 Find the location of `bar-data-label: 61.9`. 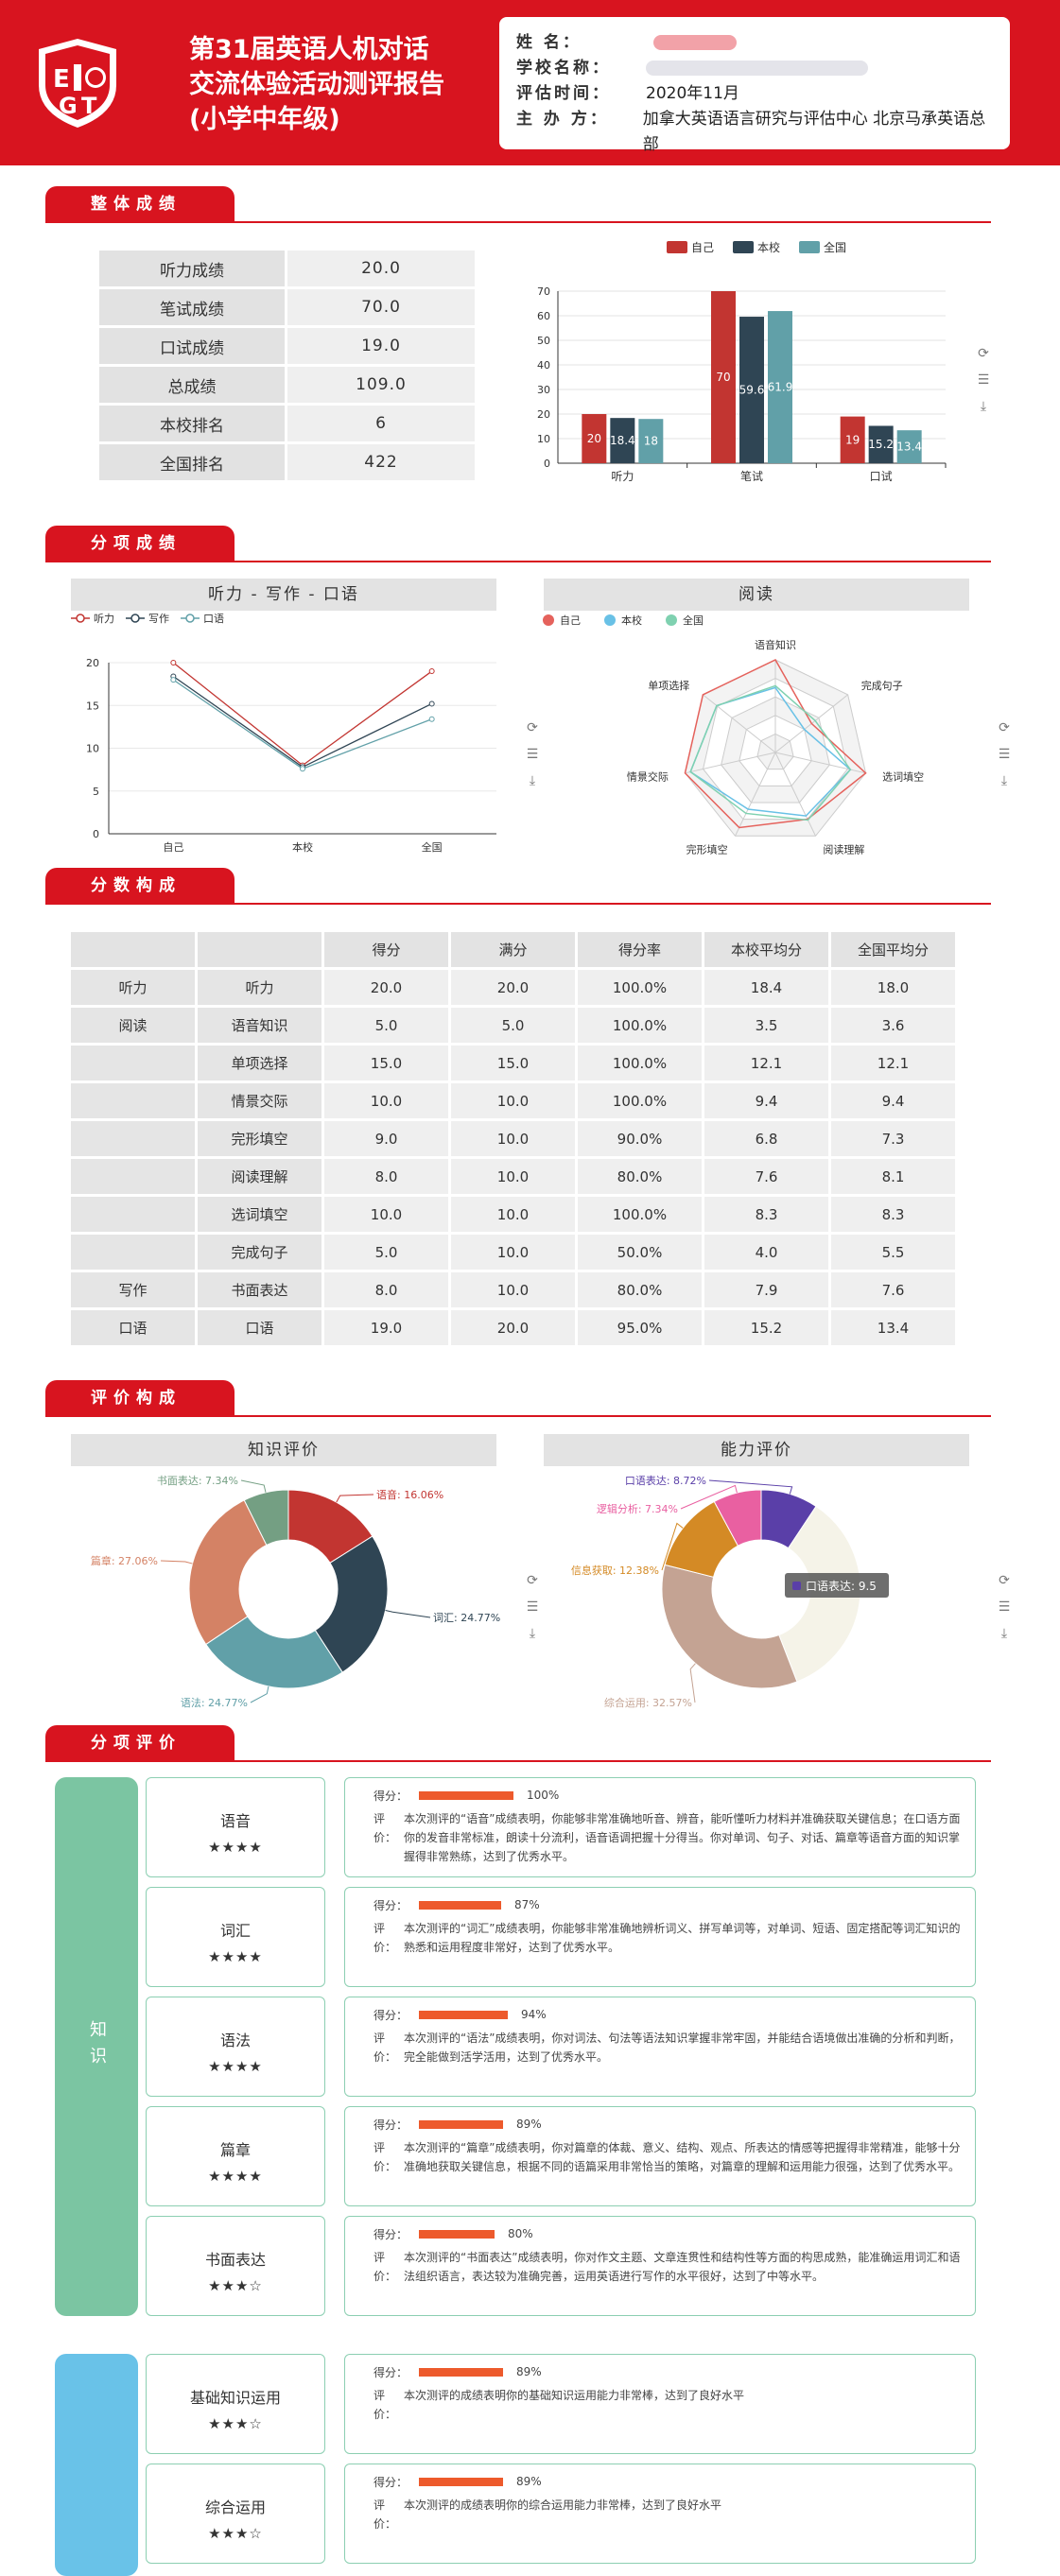

bar-data-label: 61.9 is located at coordinates (780, 388).